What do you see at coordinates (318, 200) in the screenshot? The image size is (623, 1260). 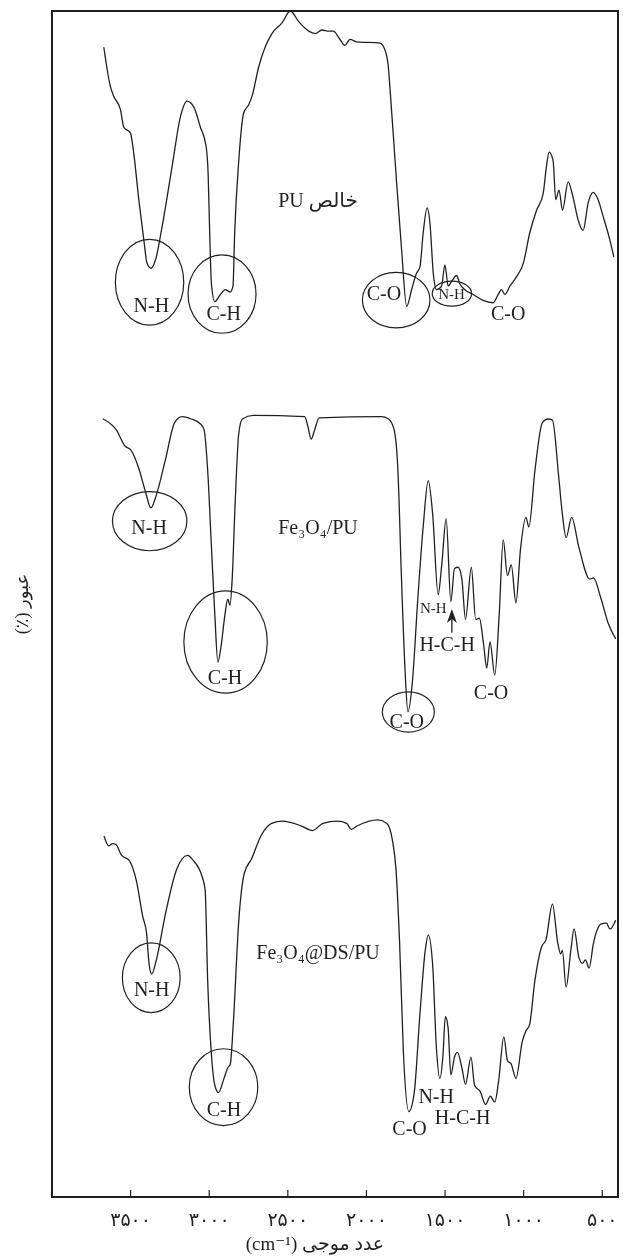 I see `series-label: PU خالص` at bounding box center [318, 200].